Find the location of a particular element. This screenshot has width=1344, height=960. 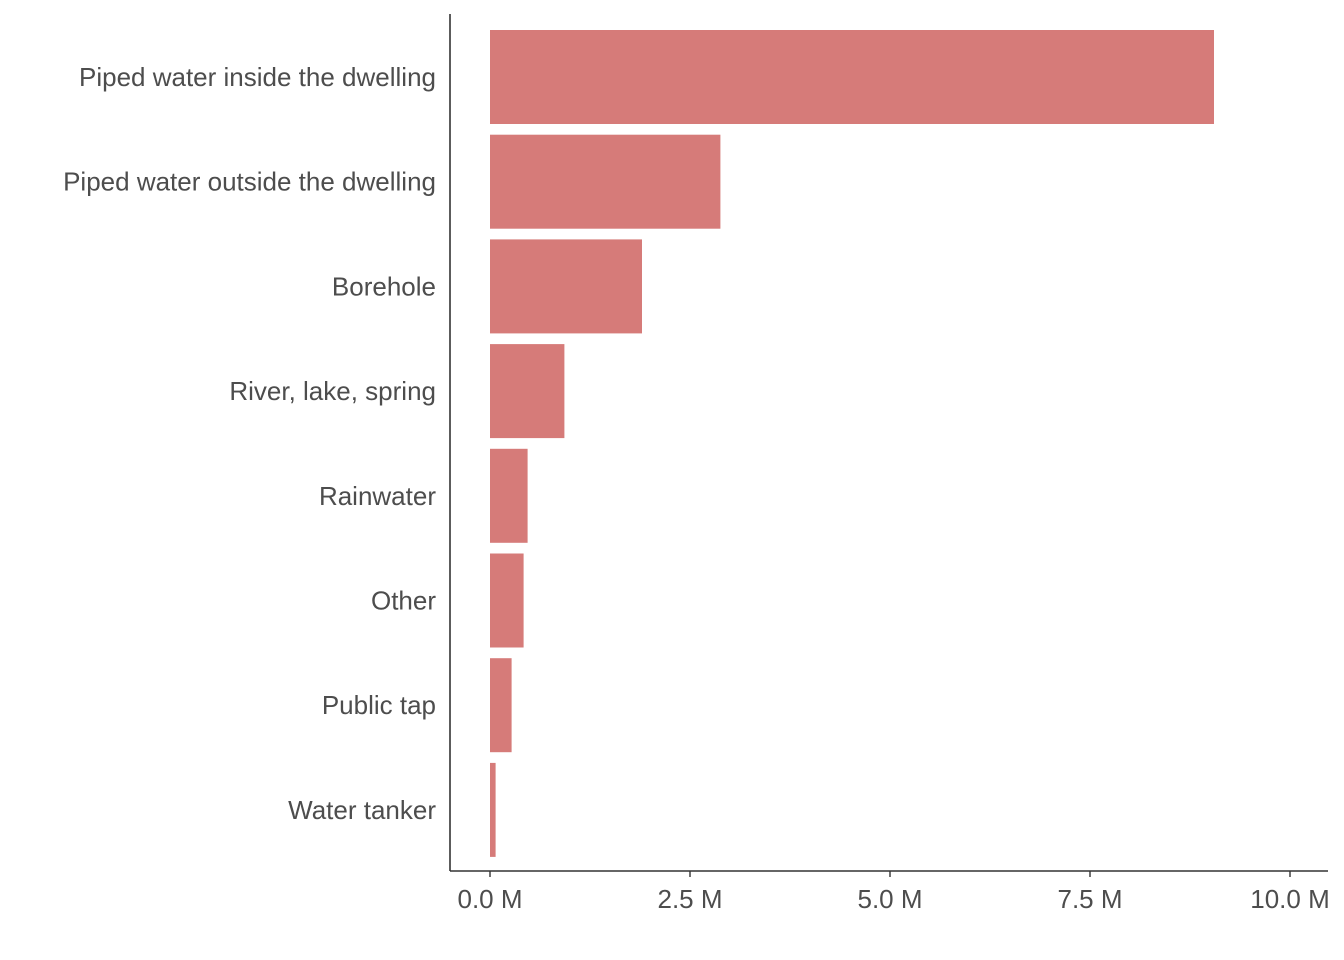

category-label: Borehole is located at coordinates (384, 286).